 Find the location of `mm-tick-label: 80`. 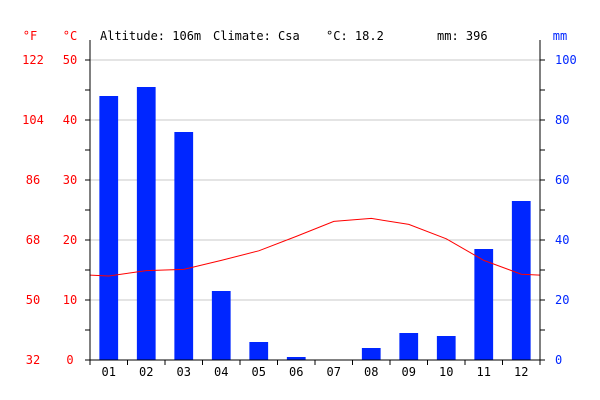

mm-tick-label: 80 is located at coordinates (562, 120).